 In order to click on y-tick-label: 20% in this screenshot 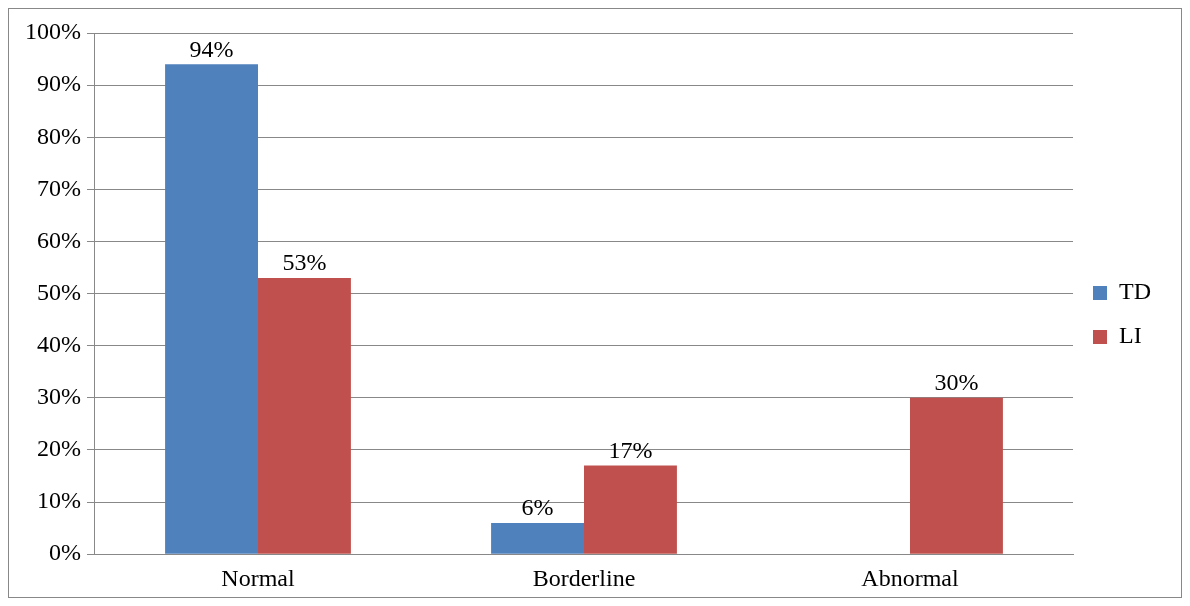, I will do `click(58, 448)`.